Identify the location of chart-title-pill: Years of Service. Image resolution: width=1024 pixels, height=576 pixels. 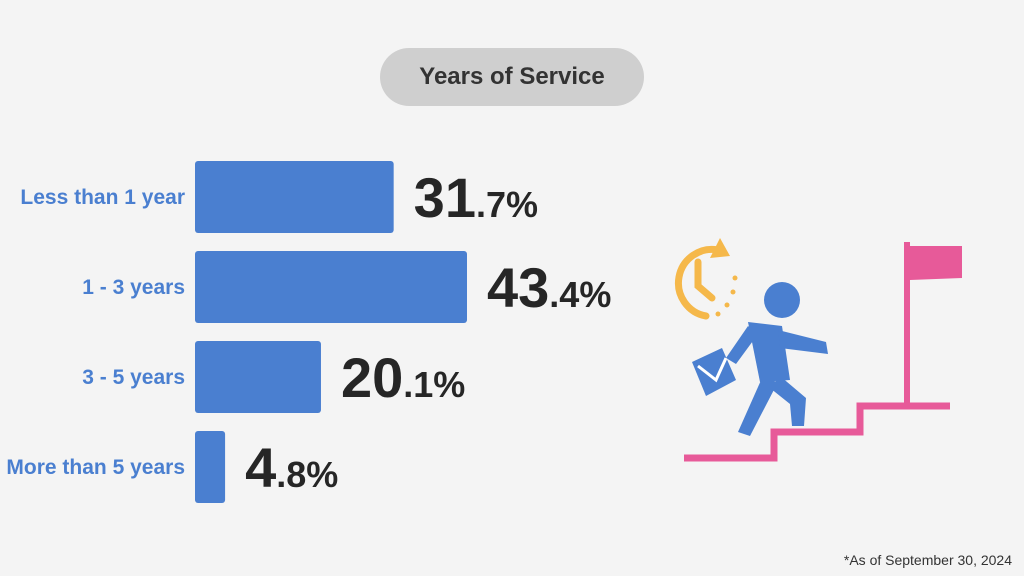
(512, 77).